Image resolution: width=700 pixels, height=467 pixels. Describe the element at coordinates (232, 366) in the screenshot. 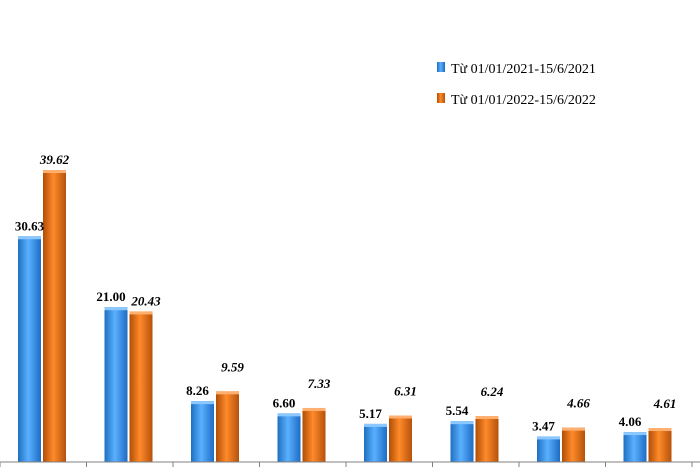

I see `data-label-series-2-item-3: 9.59` at that location.